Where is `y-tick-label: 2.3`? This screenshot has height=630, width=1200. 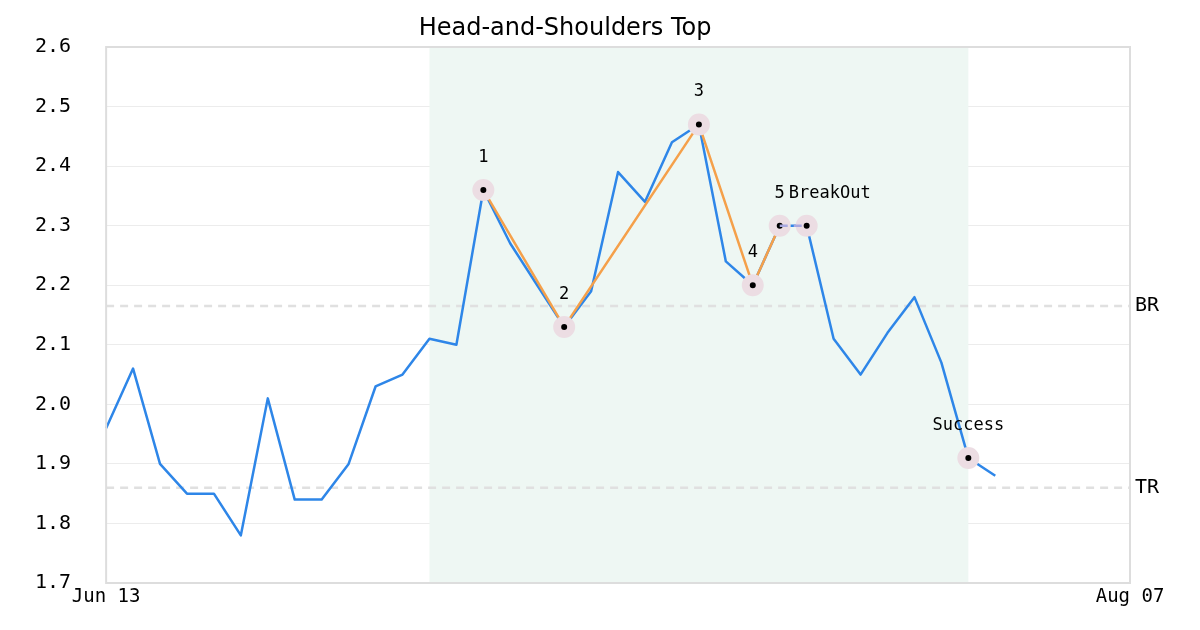
y-tick-label: 2.3 is located at coordinates (53, 223).